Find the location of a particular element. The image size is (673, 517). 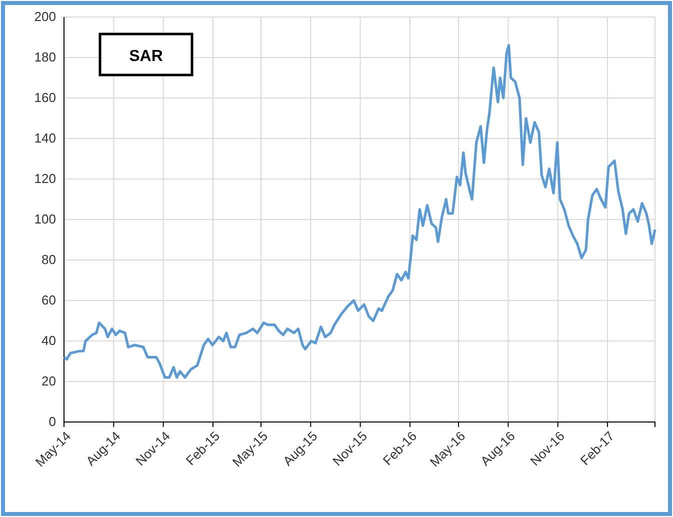

y-tick-label: 40 is located at coordinates (49, 340).